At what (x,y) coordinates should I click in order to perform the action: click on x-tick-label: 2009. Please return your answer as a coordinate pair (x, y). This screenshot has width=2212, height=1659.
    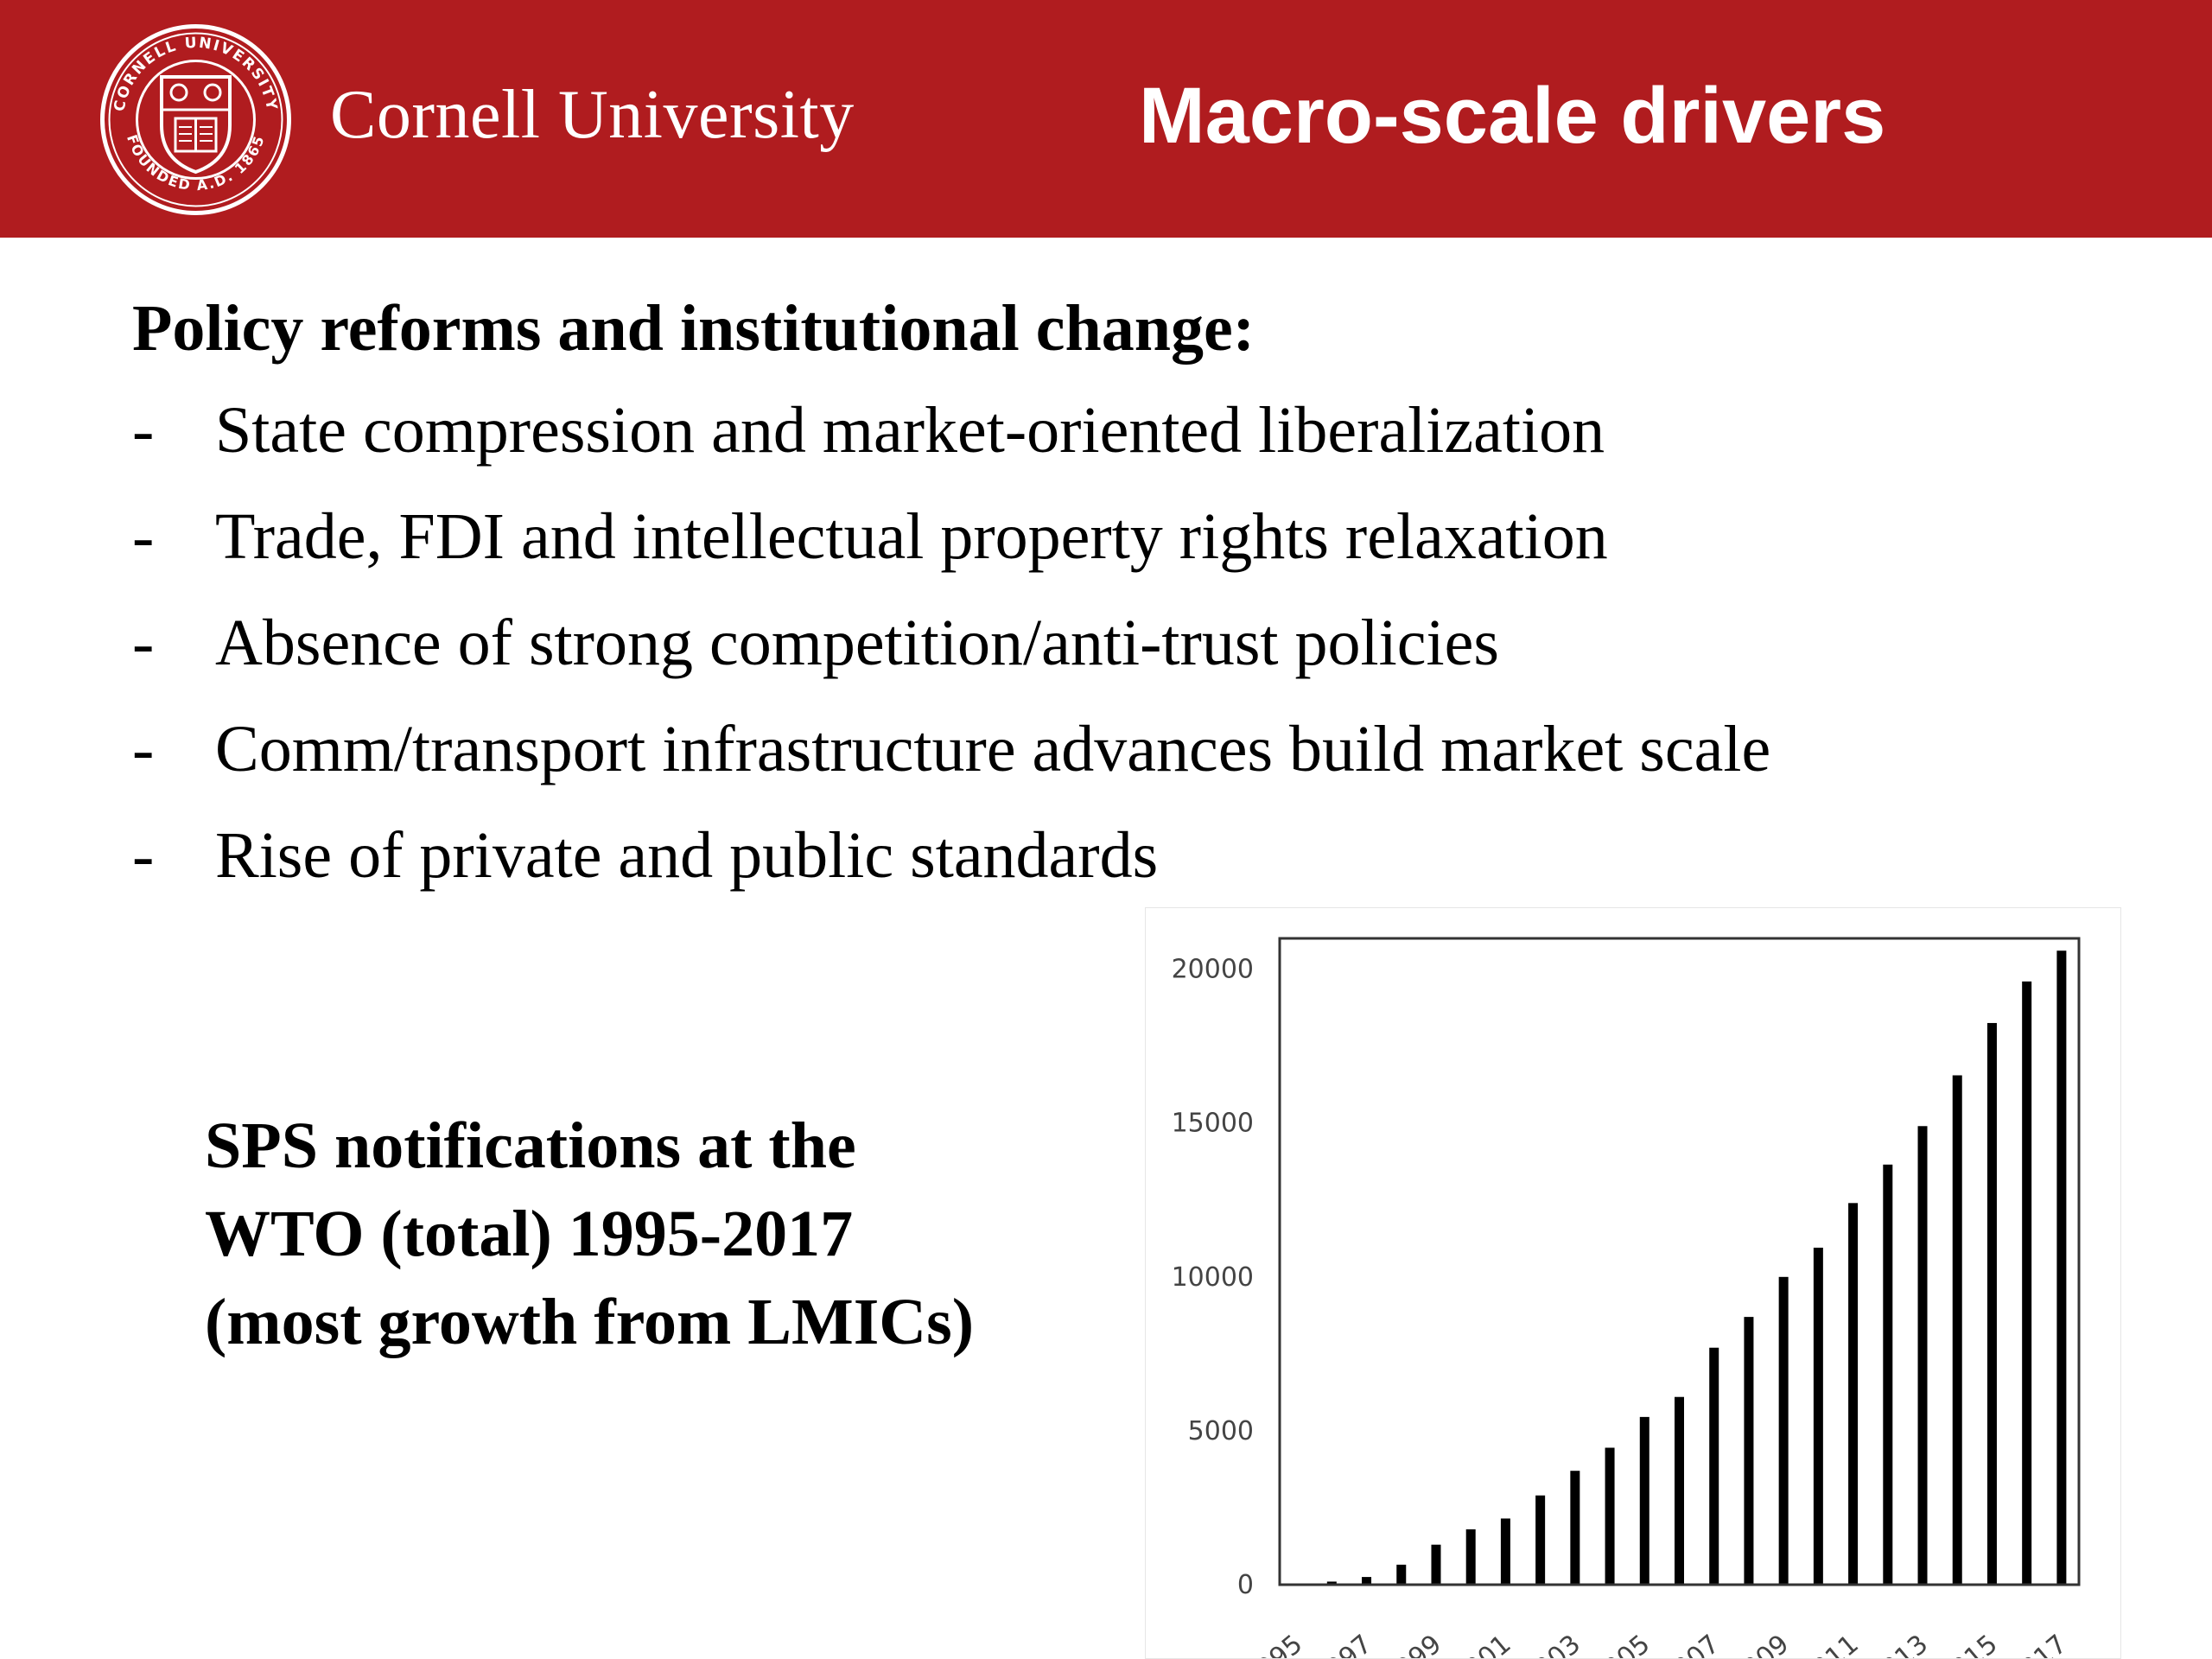
    Looking at the image, I should click on (1760, 1643).